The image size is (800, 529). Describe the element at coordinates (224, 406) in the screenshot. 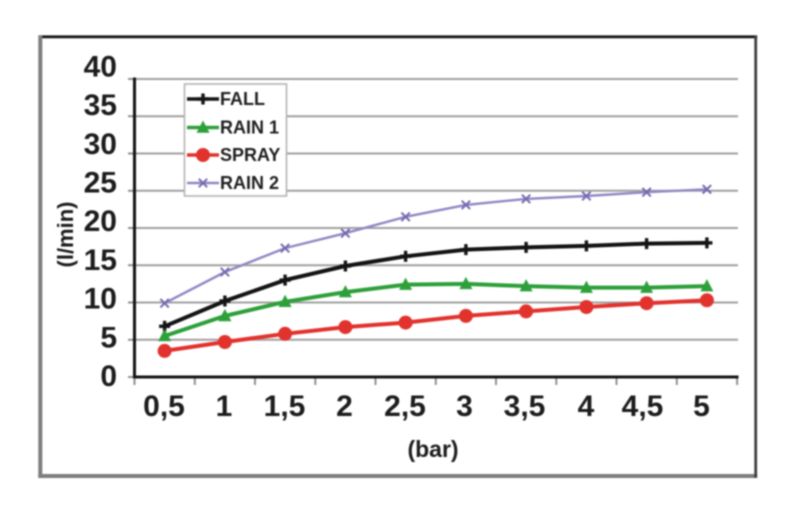

I see `svg-text: 1` at that location.